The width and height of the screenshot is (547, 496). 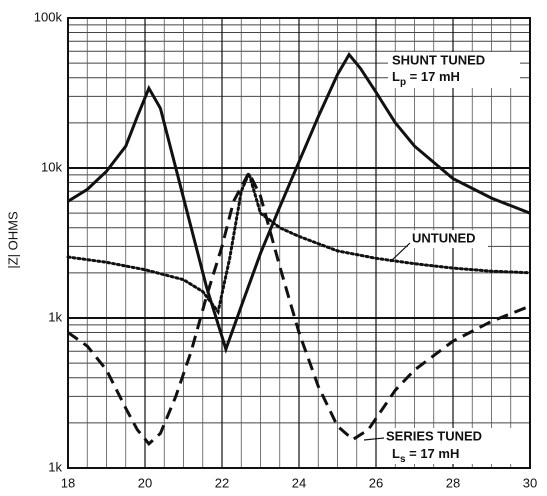 I want to click on x-tick-label: 26, so click(x=376, y=482).